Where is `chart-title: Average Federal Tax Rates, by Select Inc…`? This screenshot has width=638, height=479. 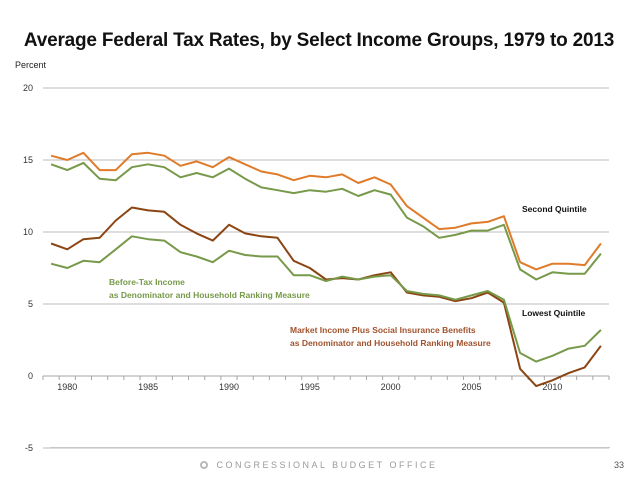 chart-title: Average Federal Tax Rates, by Select Inc… is located at coordinates (319, 40).